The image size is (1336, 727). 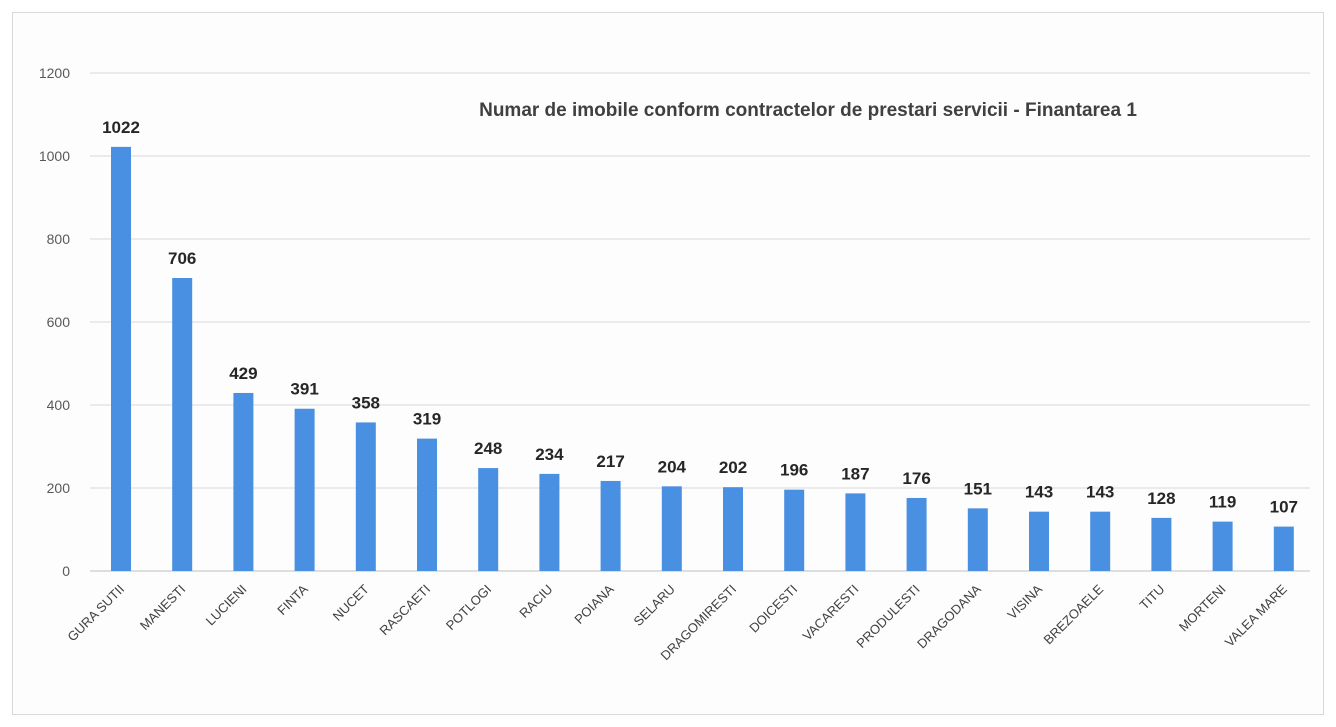 What do you see at coordinates (535, 601) in the screenshot?
I see `x-tick-label: RACIU` at bounding box center [535, 601].